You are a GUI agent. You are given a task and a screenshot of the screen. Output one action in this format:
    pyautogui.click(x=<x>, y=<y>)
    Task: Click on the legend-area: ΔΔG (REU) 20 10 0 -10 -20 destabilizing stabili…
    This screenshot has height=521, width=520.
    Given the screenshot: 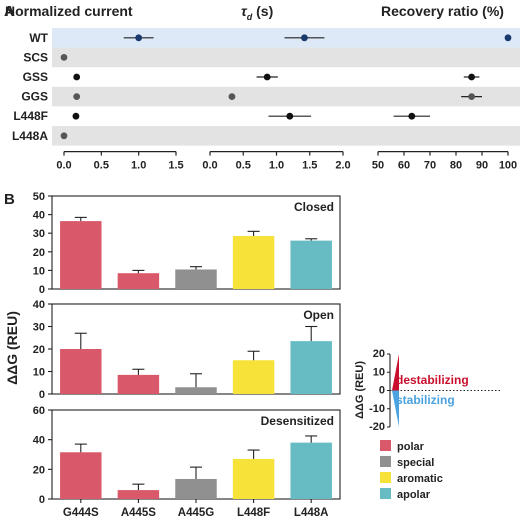 What is the action you would take?
    pyautogui.click(x=427, y=424)
    